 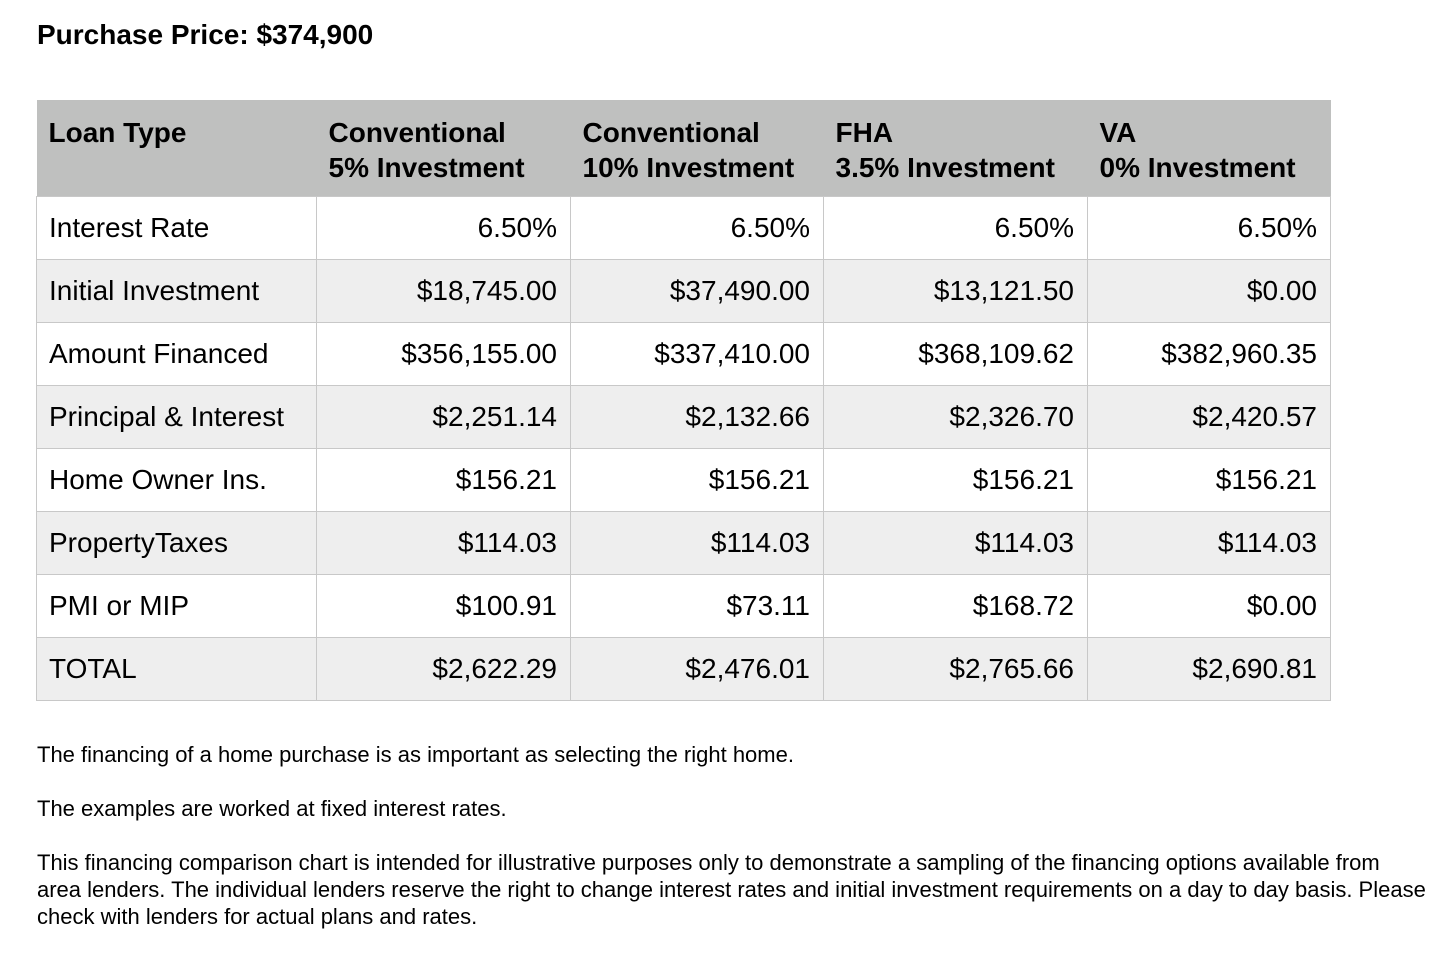 What do you see at coordinates (955, 417) in the screenshot?
I see `table-cell: $2,326.70` at bounding box center [955, 417].